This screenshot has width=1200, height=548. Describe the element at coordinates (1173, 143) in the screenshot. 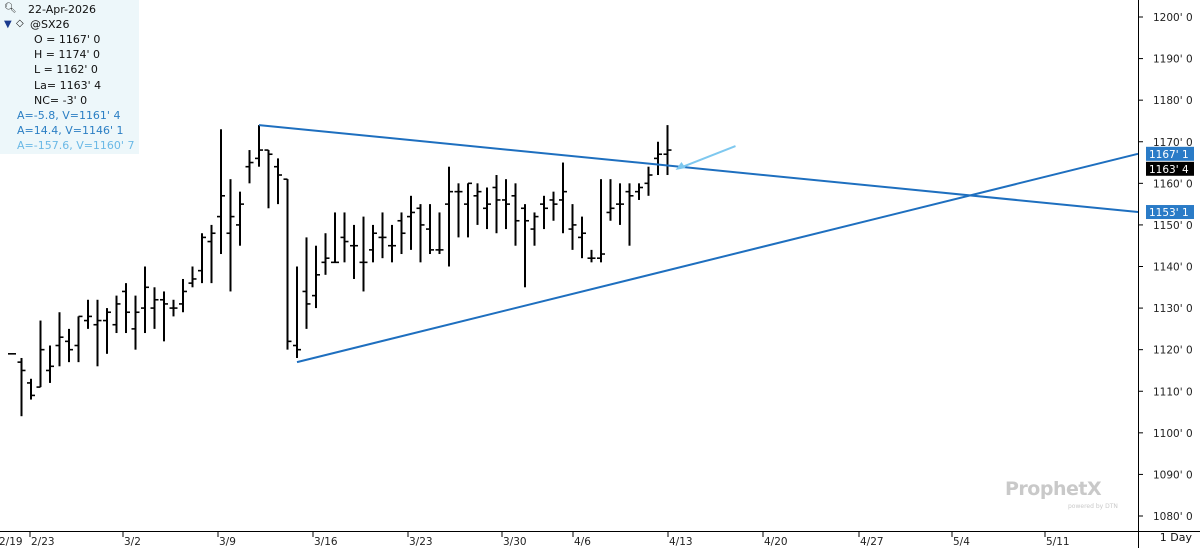

I see `price-tick-label: 1170' 0` at that location.